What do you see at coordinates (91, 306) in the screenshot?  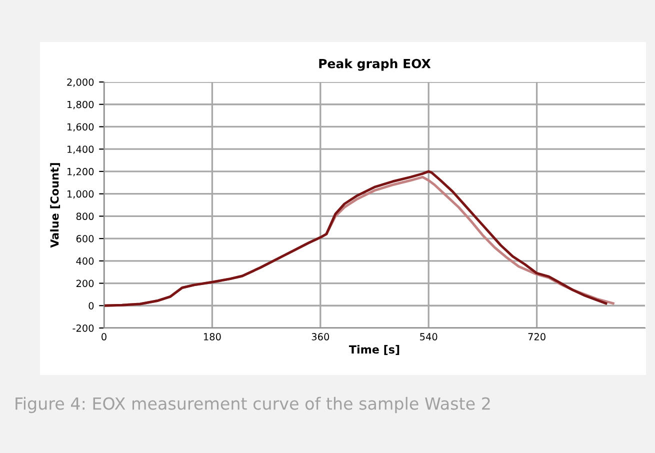 I see `y-tick-label: 0` at bounding box center [91, 306].